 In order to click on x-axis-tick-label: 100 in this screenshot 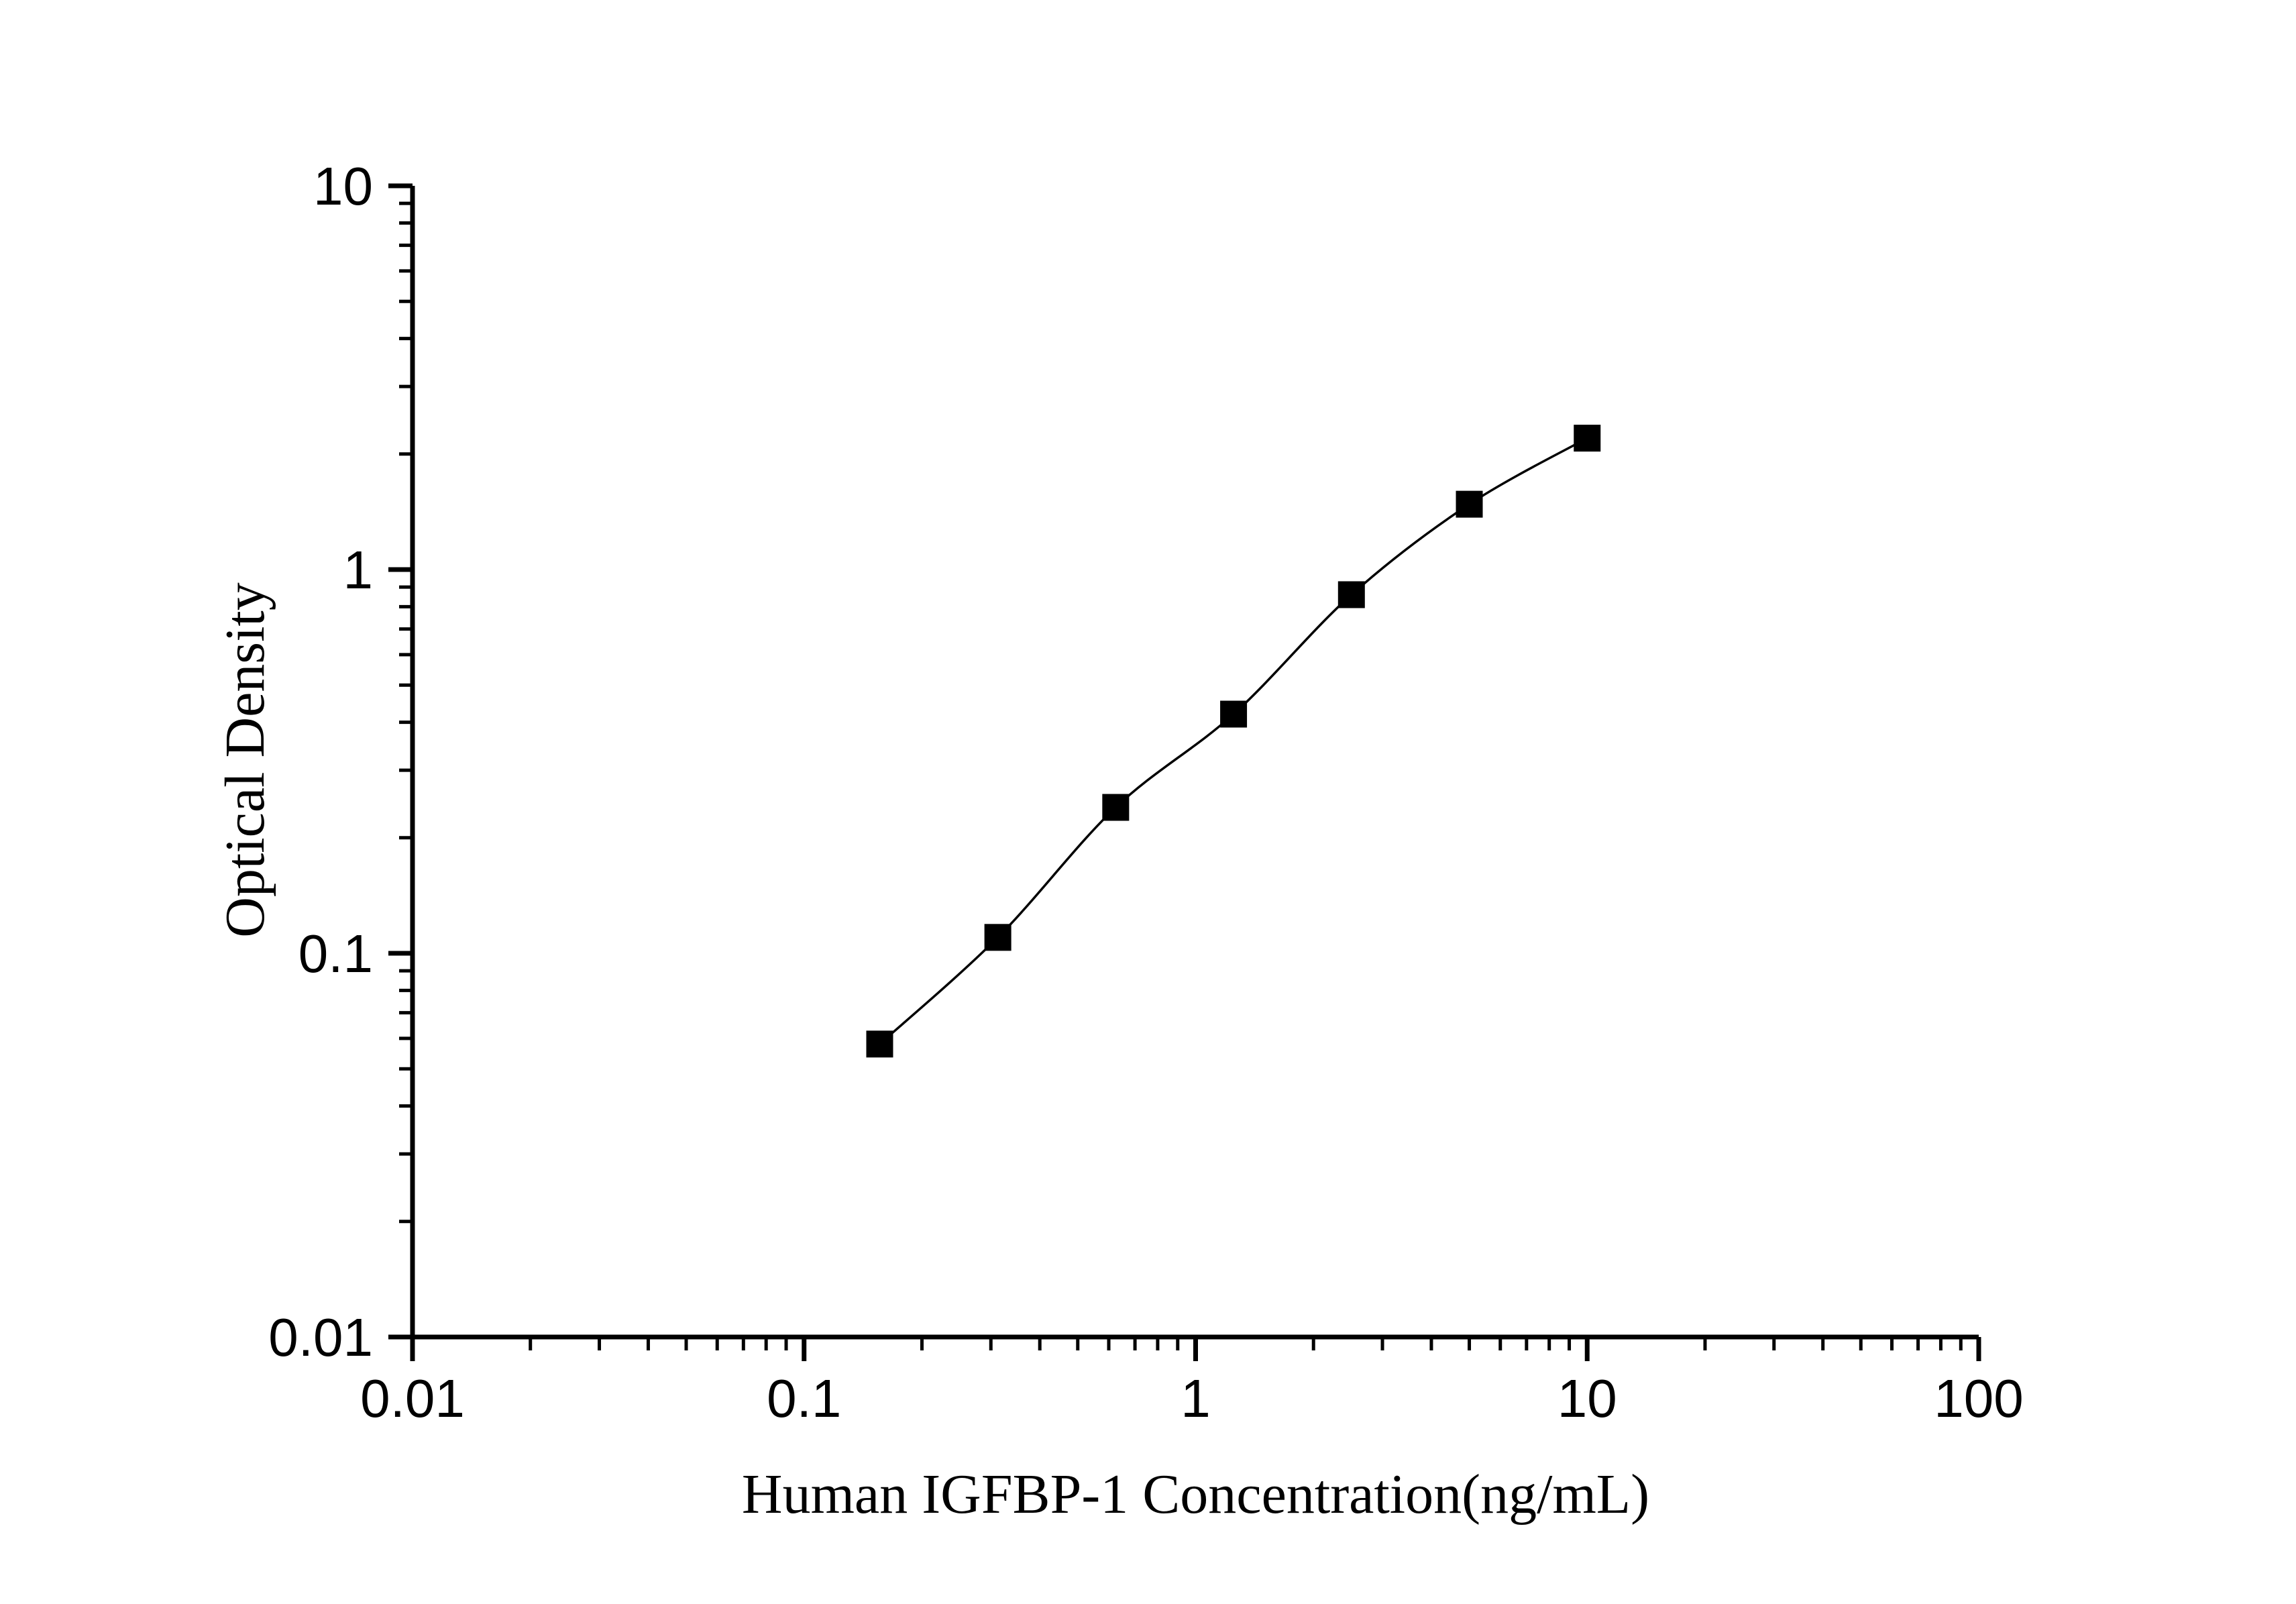, I will do `click(1978, 1399)`.